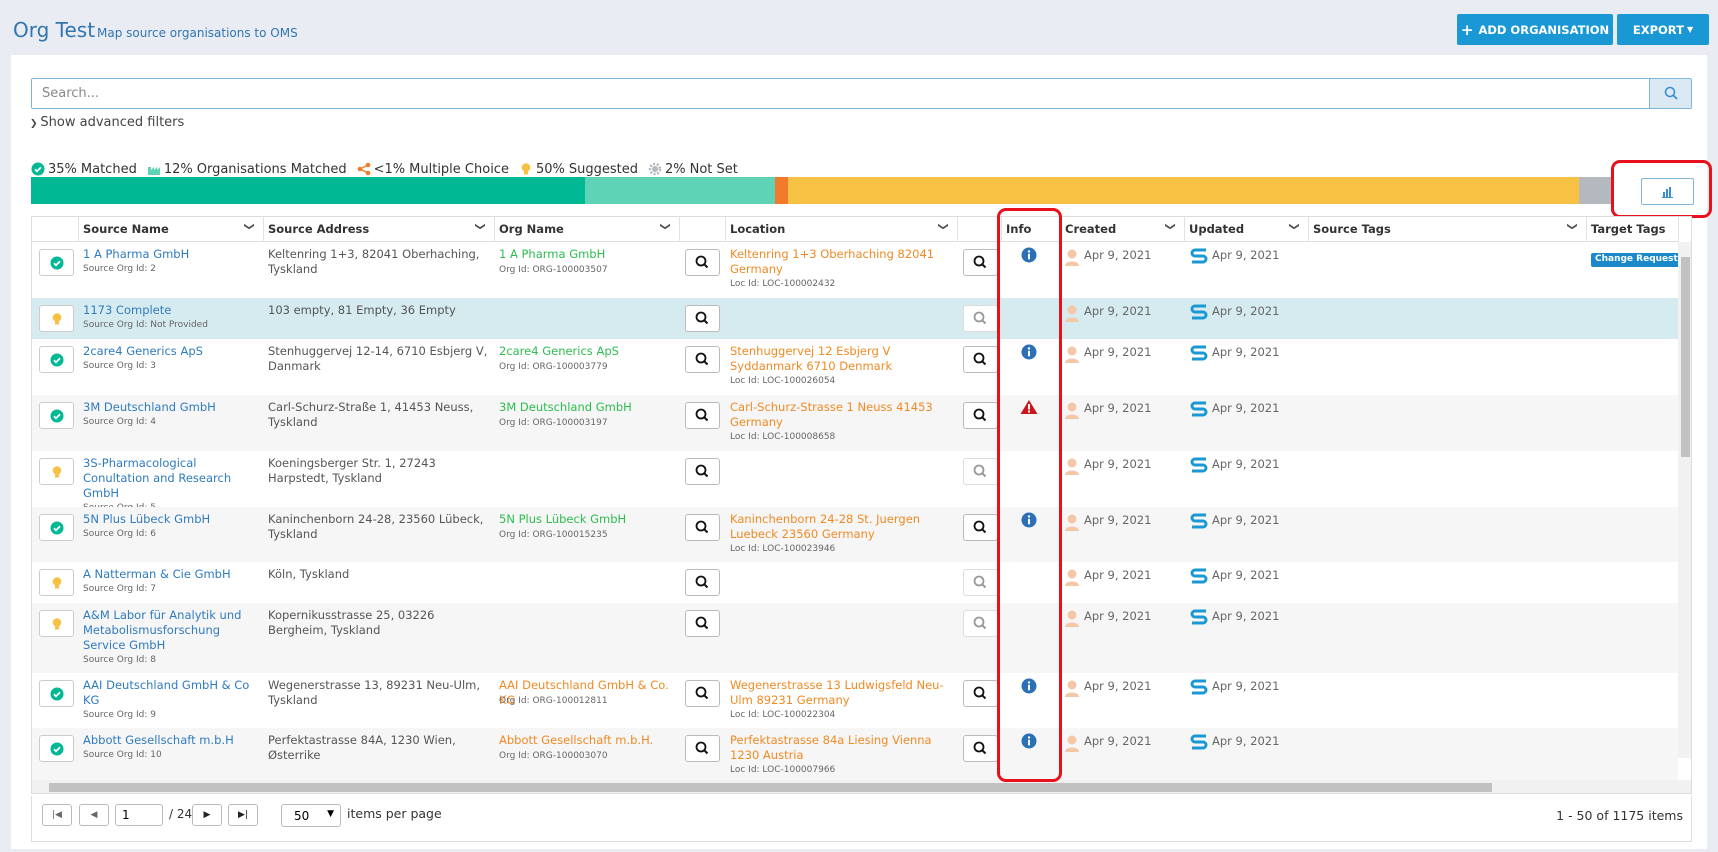 The image size is (1718, 852). I want to click on page-input: 1, so click(139, 815).